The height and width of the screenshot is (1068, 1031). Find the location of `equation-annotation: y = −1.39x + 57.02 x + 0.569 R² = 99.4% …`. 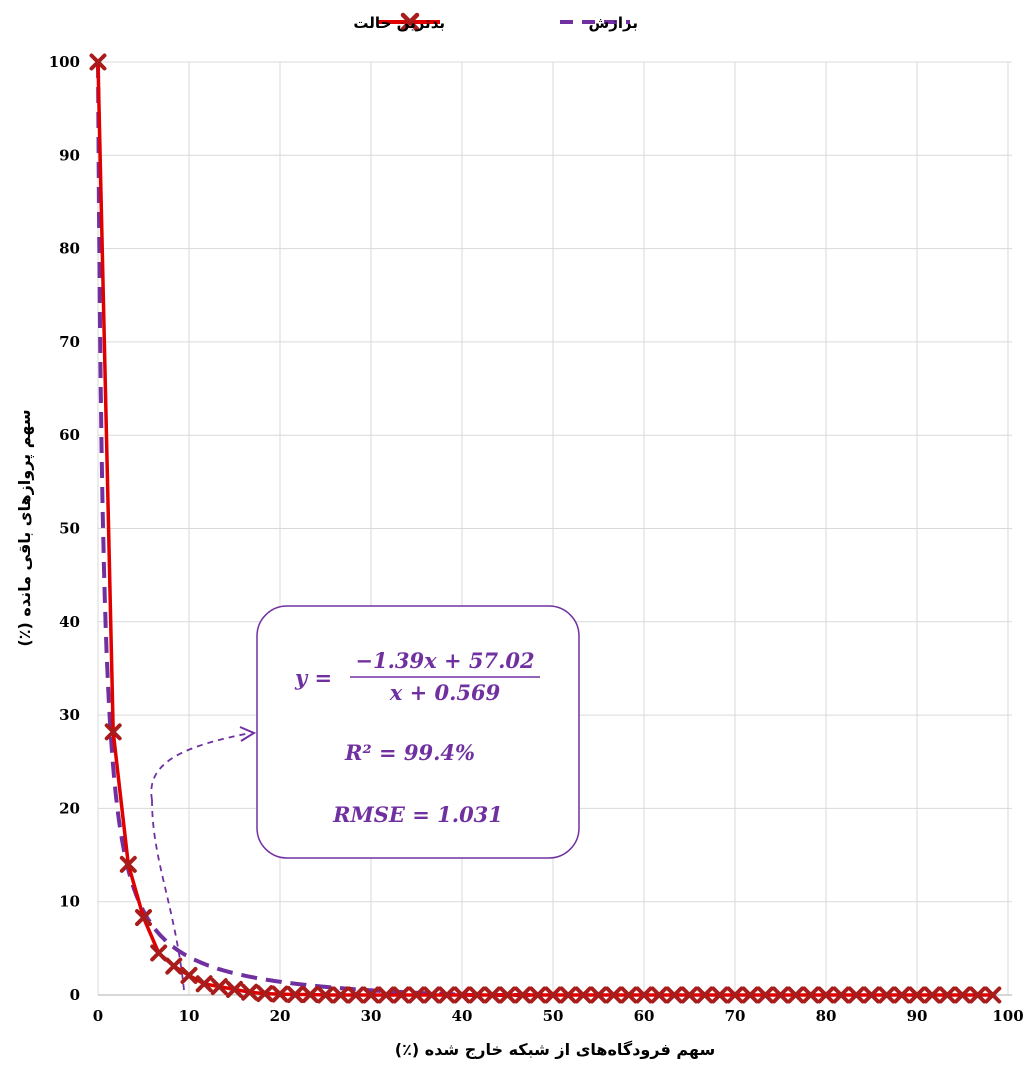

equation-annotation: y = −1.39x + 57.02 x + 0.569 R² = 99.4% … is located at coordinates (418, 732).